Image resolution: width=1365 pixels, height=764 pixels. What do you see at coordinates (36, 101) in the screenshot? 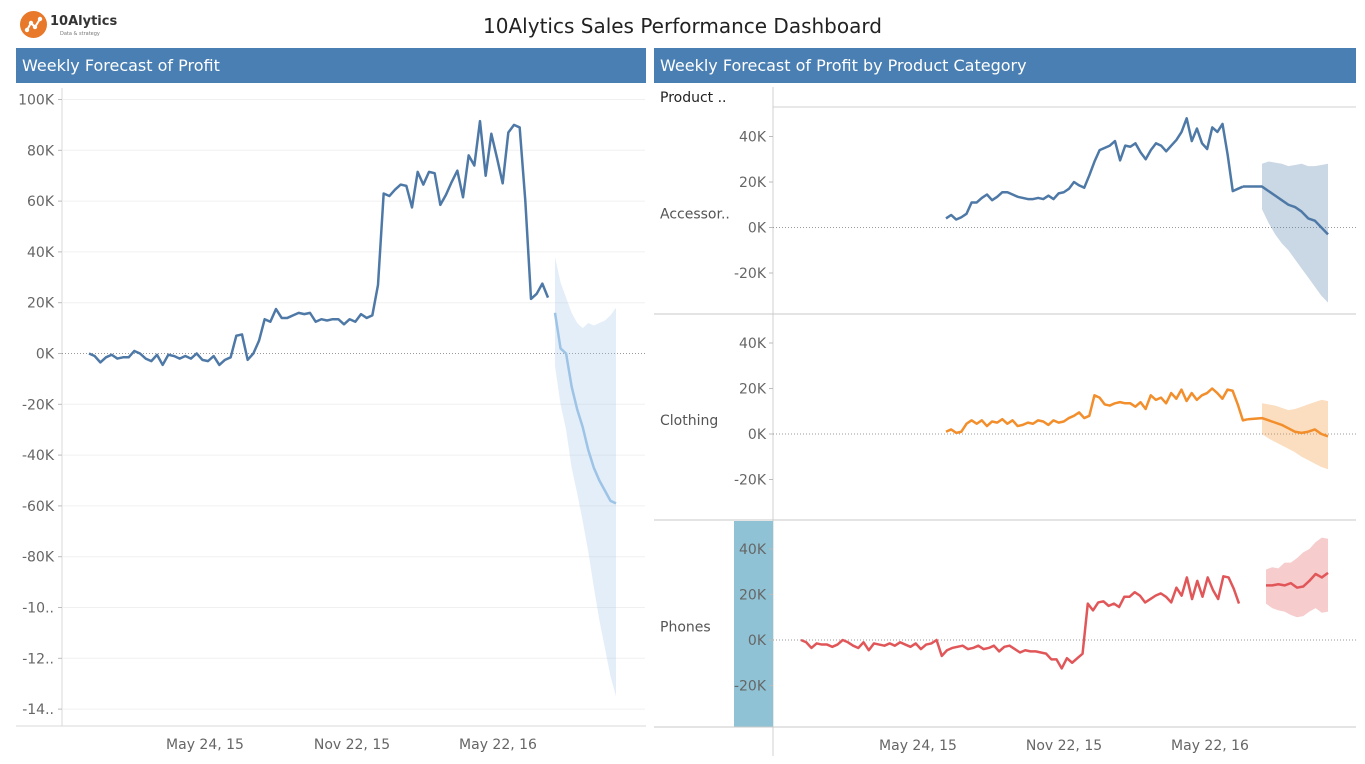
I see `y-tick-label: 100K` at bounding box center [36, 101].